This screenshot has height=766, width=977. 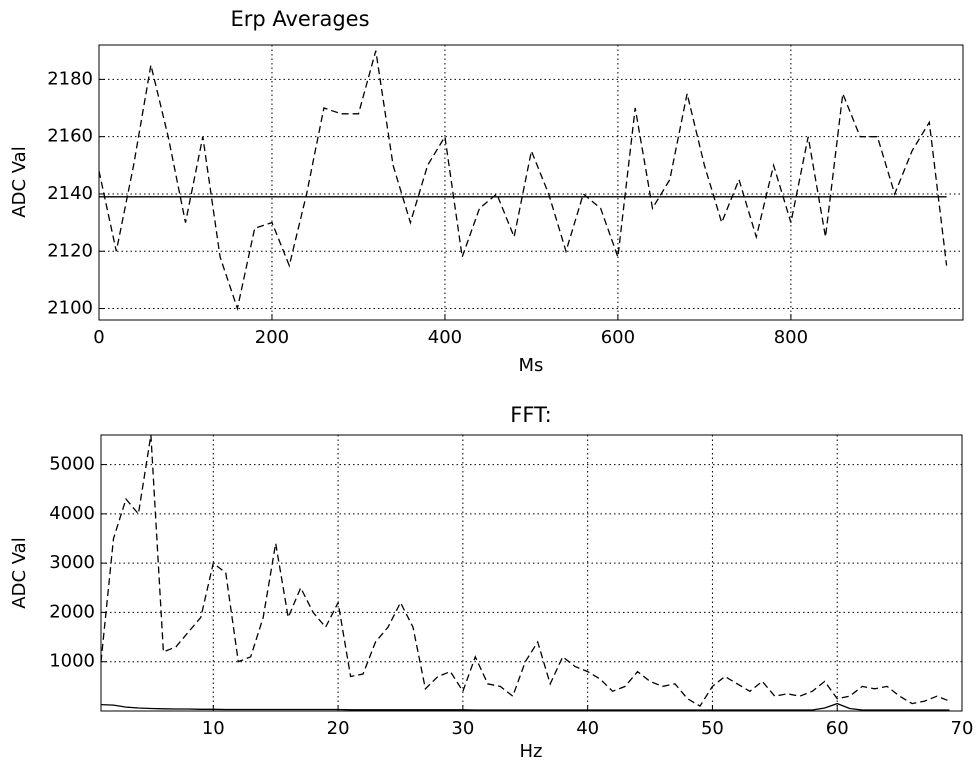 What do you see at coordinates (338, 728) in the screenshot?
I see `x-tick-label: 20` at bounding box center [338, 728].